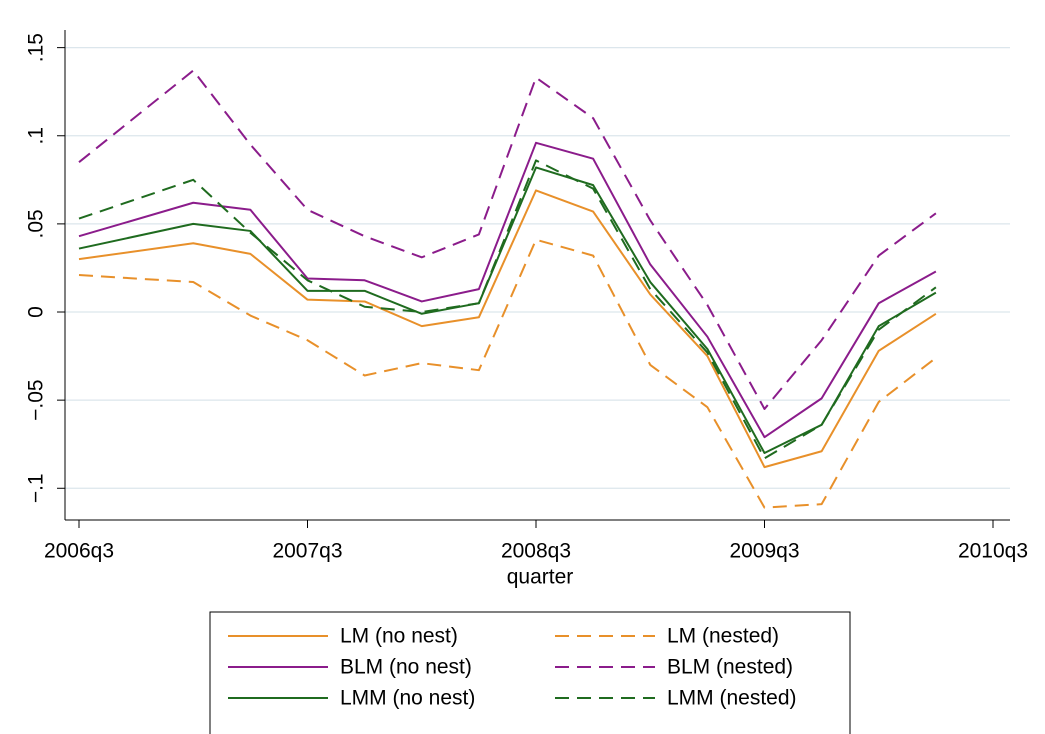 Image resolution: width=1045 pixels, height=734 pixels. Describe the element at coordinates (406, 667) in the screenshot. I see `legend-label: BLM (no nest)` at that location.